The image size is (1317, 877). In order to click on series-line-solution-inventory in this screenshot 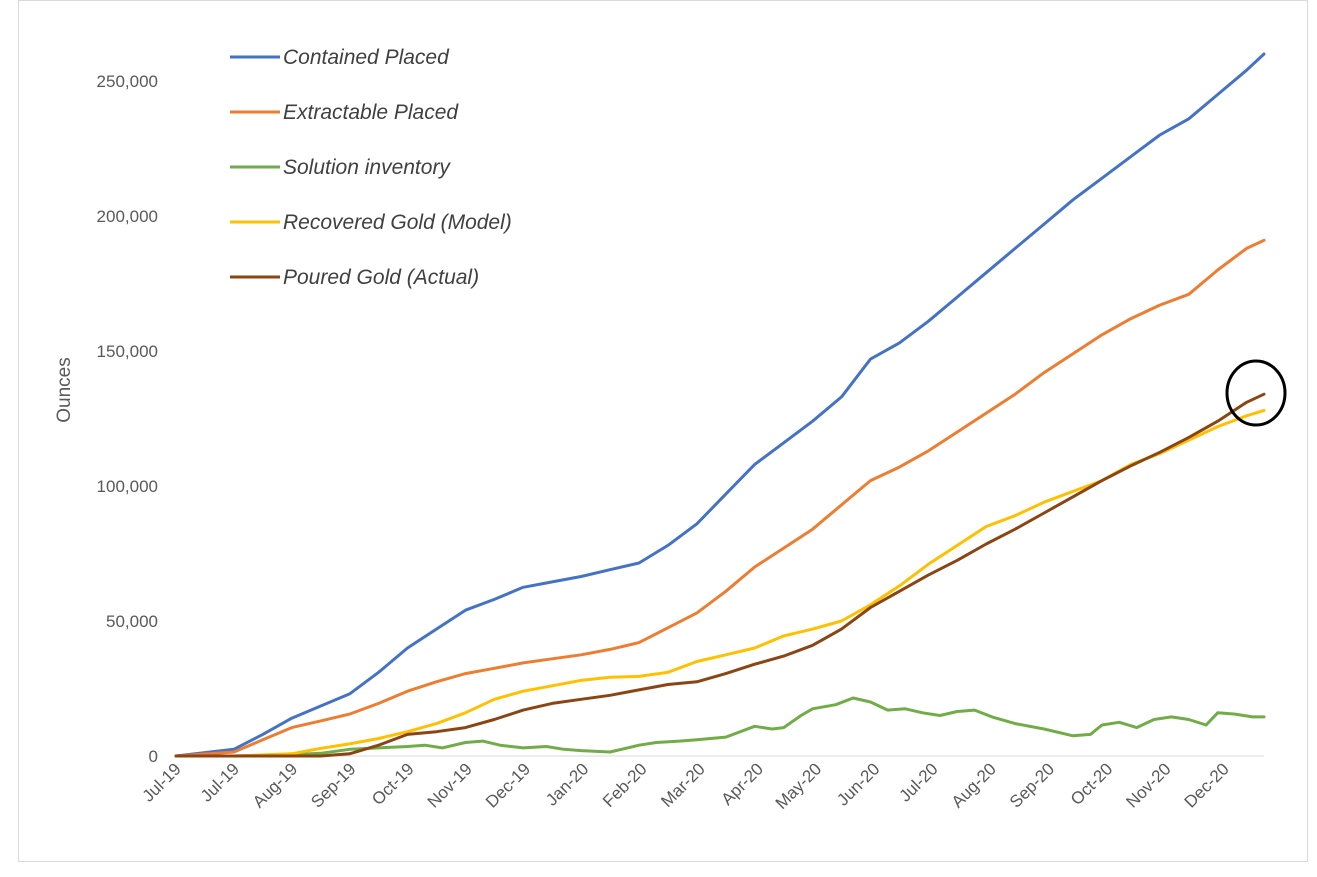, I will do `click(720, 727)`.